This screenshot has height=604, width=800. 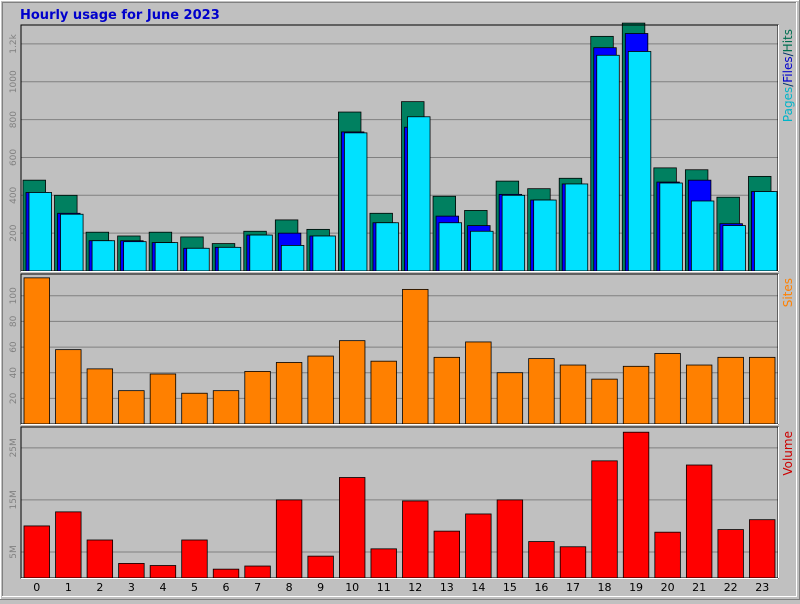 What do you see at coordinates (14, 499) in the screenshot?
I see `y-tick-label: 15M` at bounding box center [14, 499].